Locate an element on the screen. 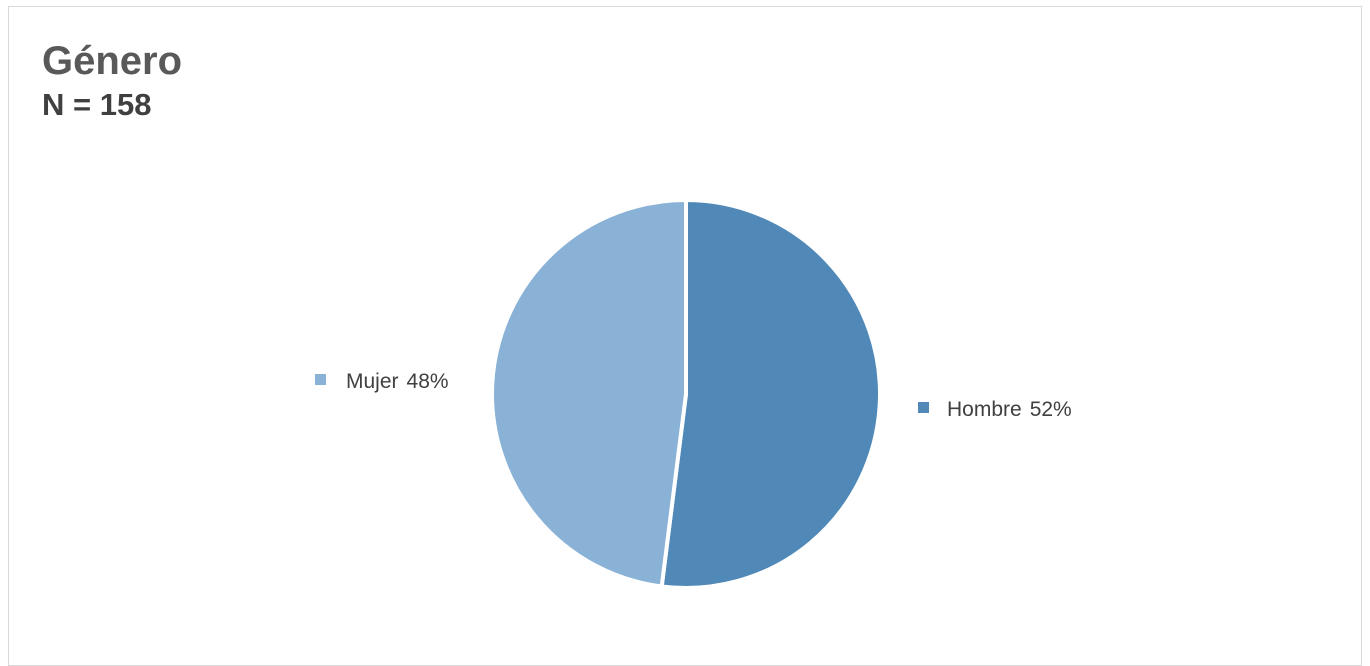 The image size is (1370, 666). chart-title: Género is located at coordinates (112, 61).